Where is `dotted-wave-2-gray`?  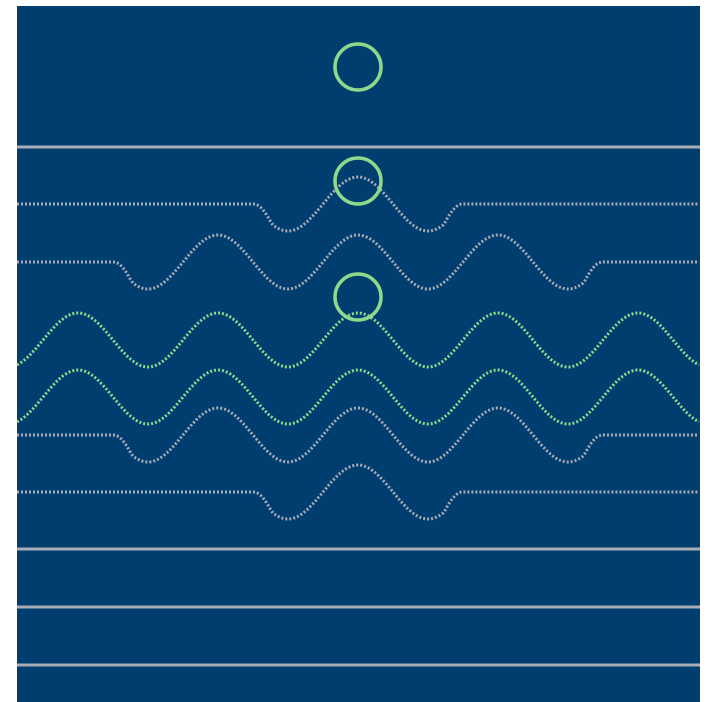
dotted-wave-2-gray is located at coordinates (358, 262).